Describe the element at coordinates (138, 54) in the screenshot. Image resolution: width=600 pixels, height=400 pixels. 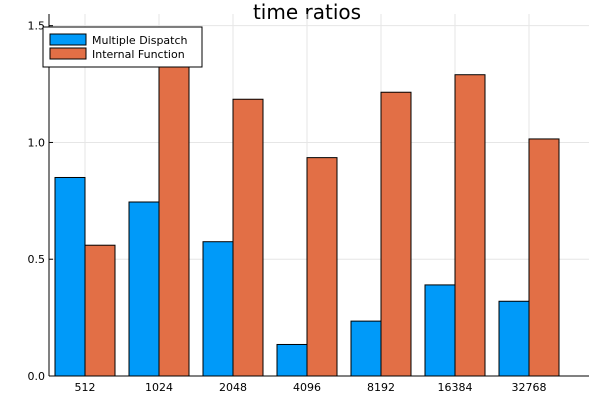
I see `legend-label-internal-function: Internal Function` at that location.